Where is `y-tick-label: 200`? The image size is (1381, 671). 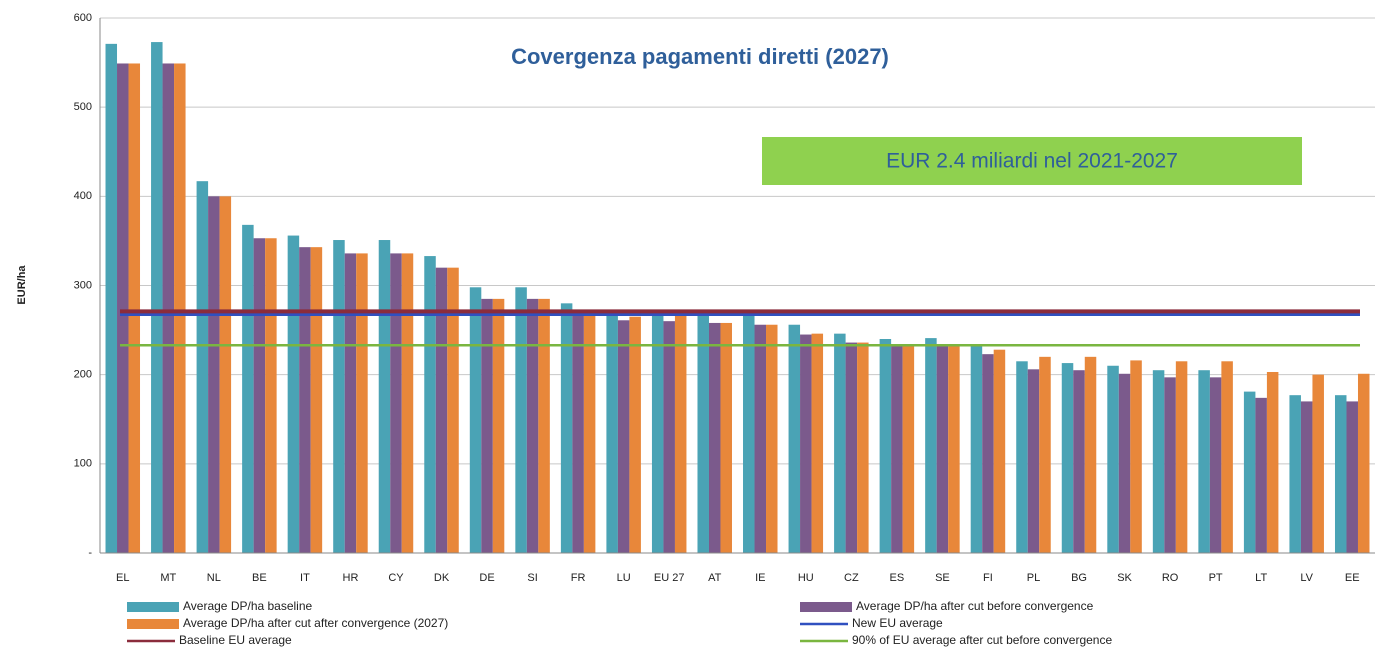 y-tick-label: 200 is located at coordinates (83, 375).